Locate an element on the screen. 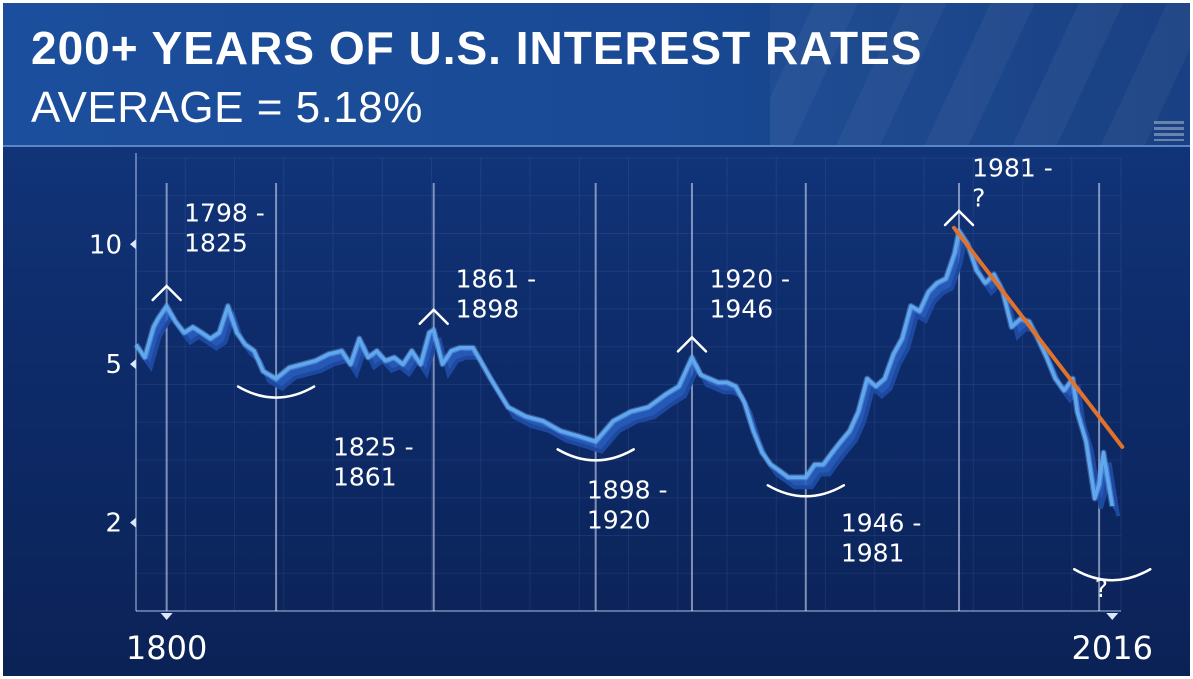 This screenshot has height=679, width=1193. period-label: 1825 -1861 is located at coordinates (373, 461).